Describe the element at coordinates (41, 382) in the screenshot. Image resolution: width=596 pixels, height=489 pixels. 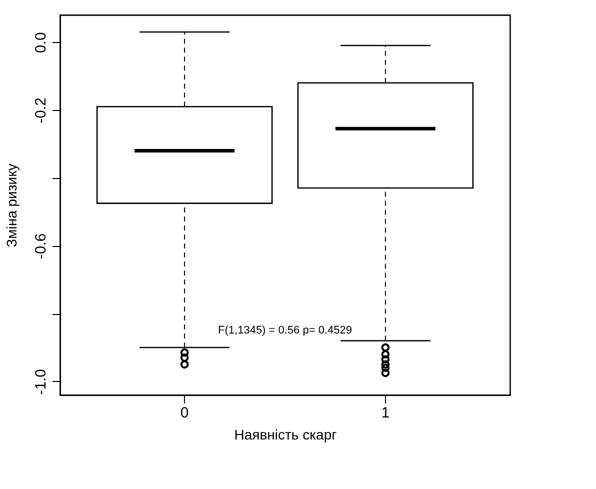
I see `y-tick-label: -1.0` at that location.